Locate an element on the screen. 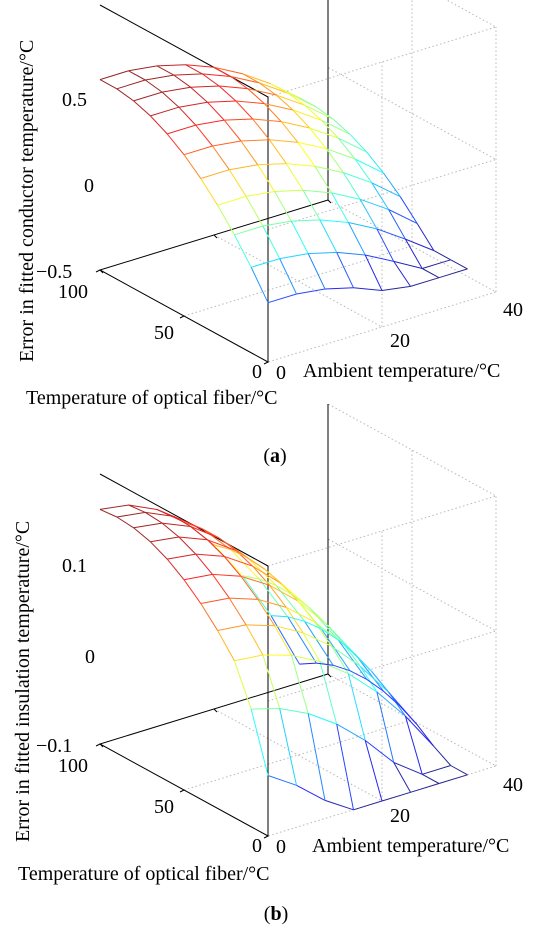 The image size is (550, 929). y-axis-label: Ambient temperature/°C is located at coordinates (401, 371).